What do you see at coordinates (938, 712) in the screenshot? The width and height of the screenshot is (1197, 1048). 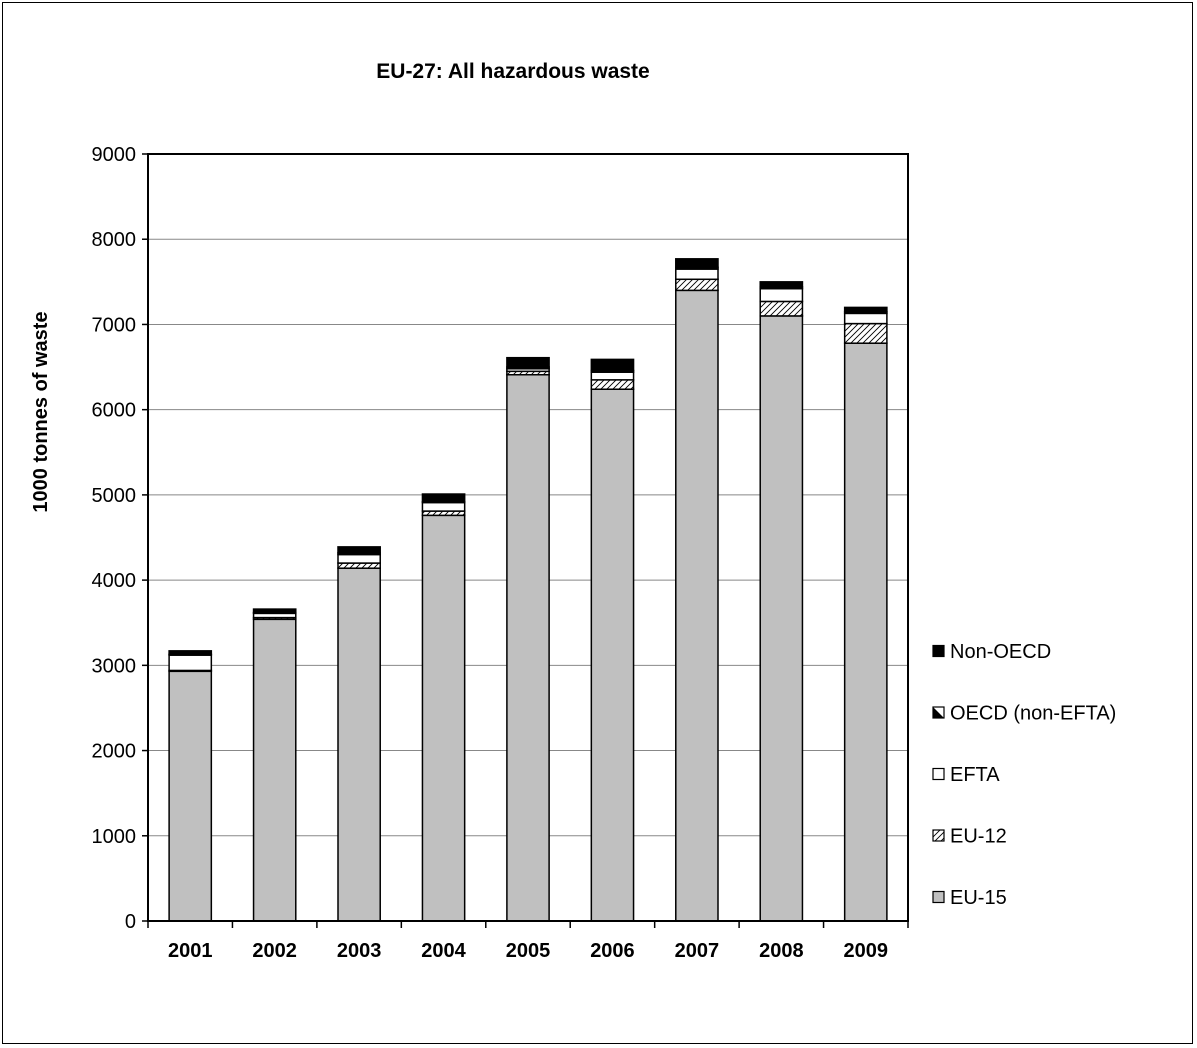 I see `legend-swatch-fill` at bounding box center [938, 712].